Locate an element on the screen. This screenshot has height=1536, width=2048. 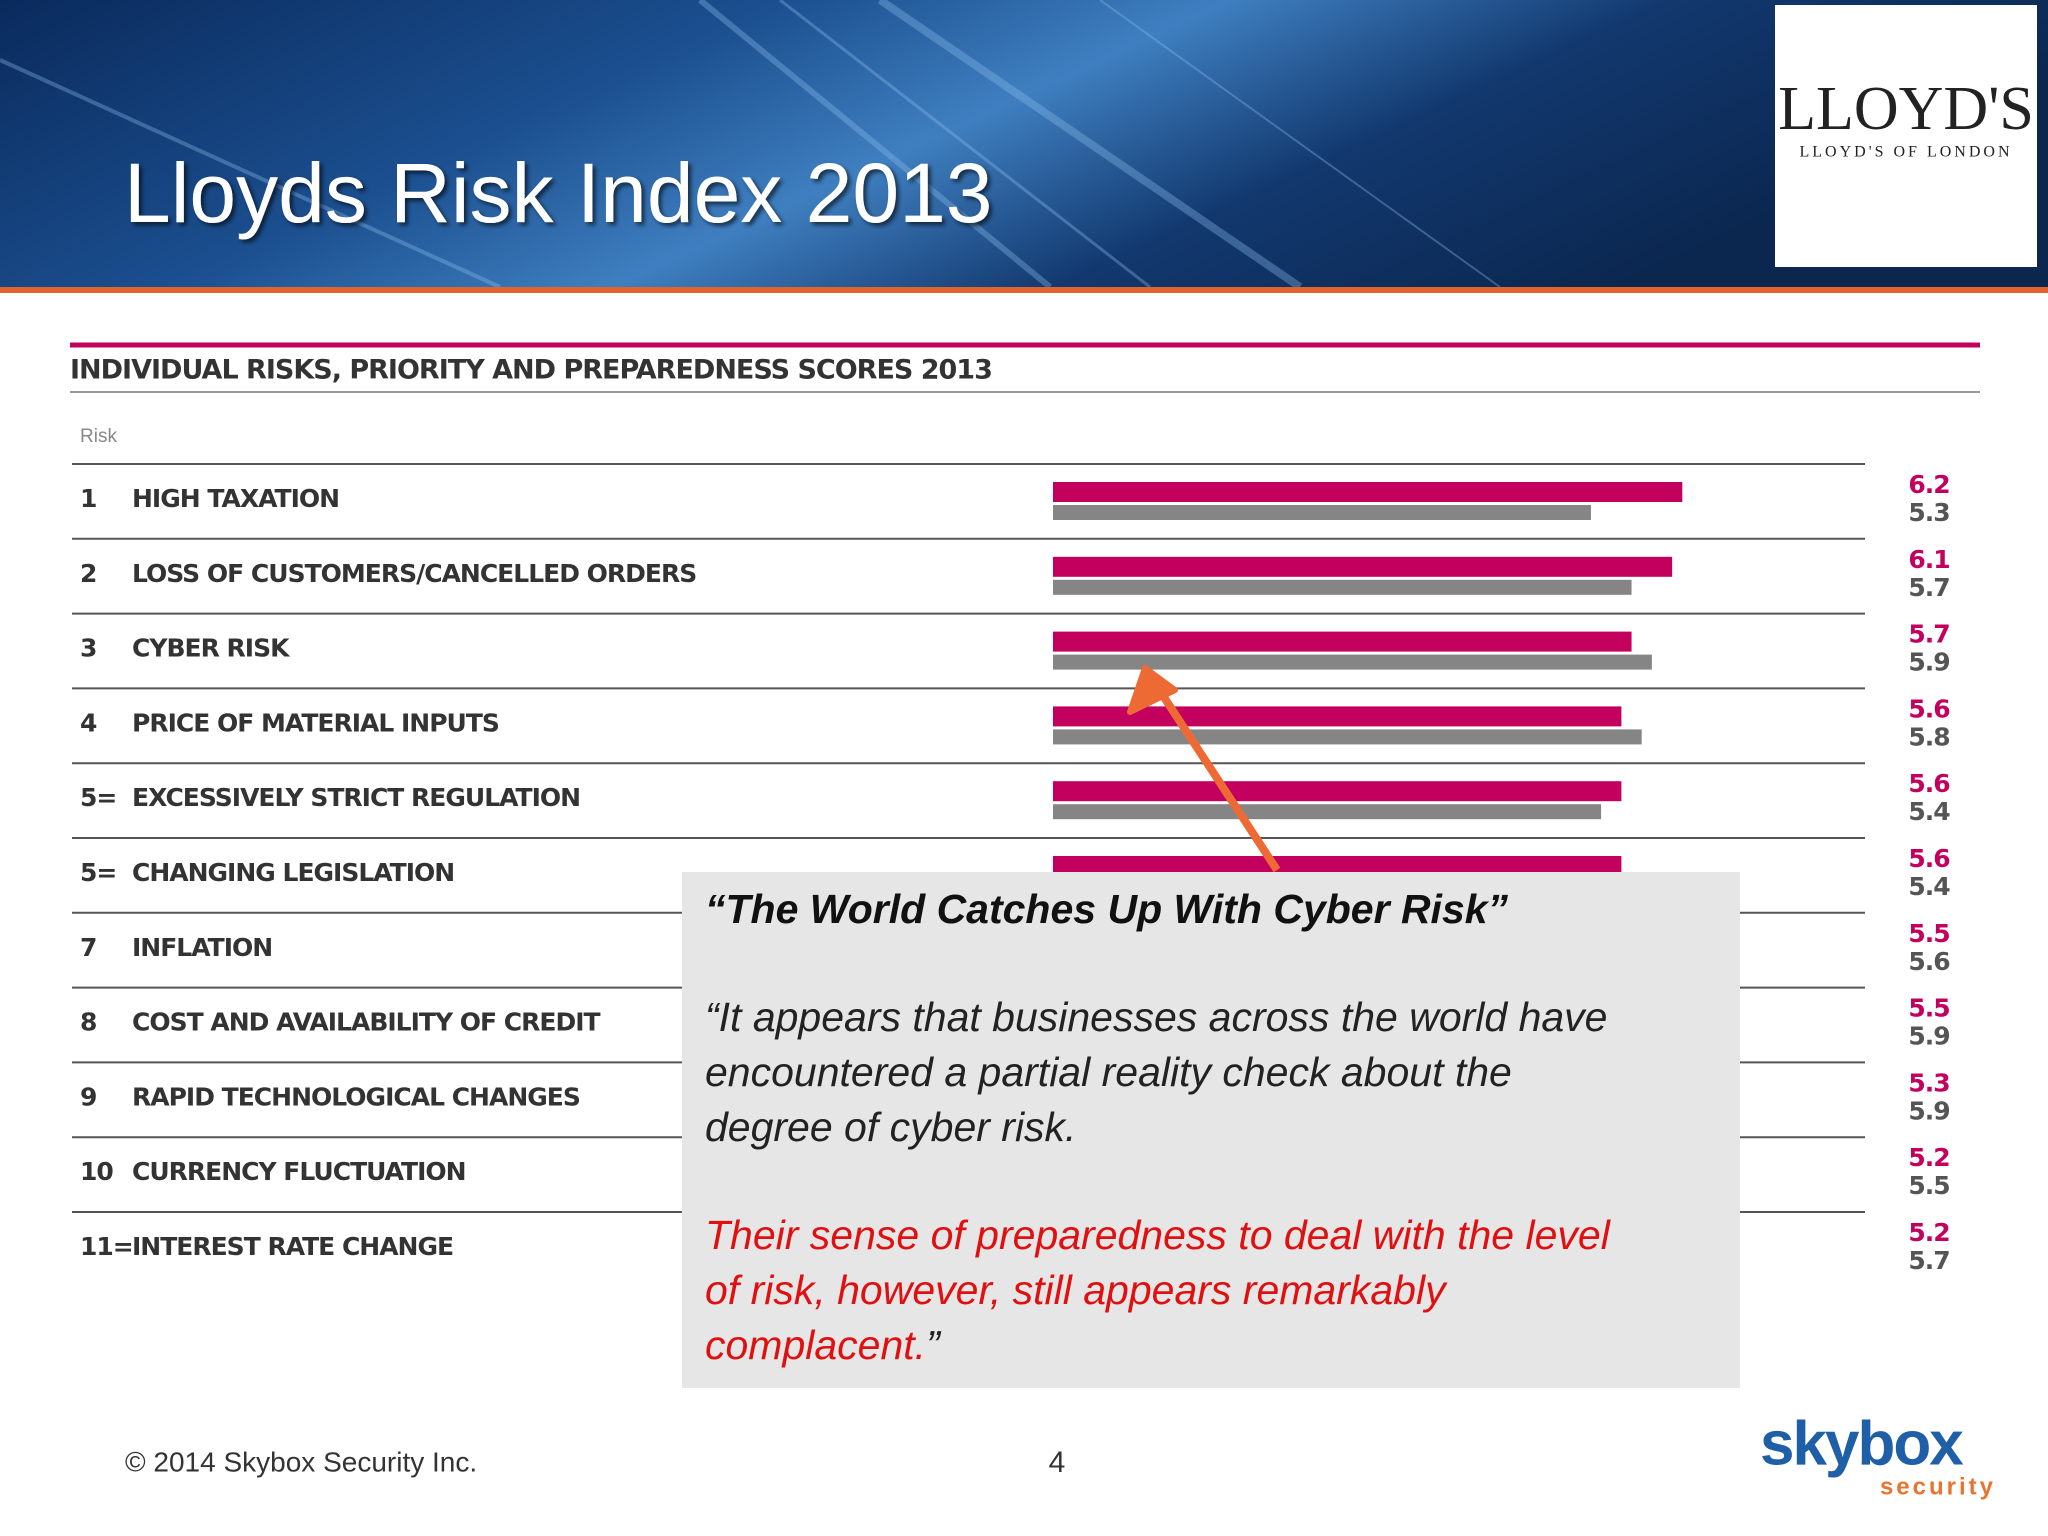
callout-closing: ” is located at coordinates (934, 1345).